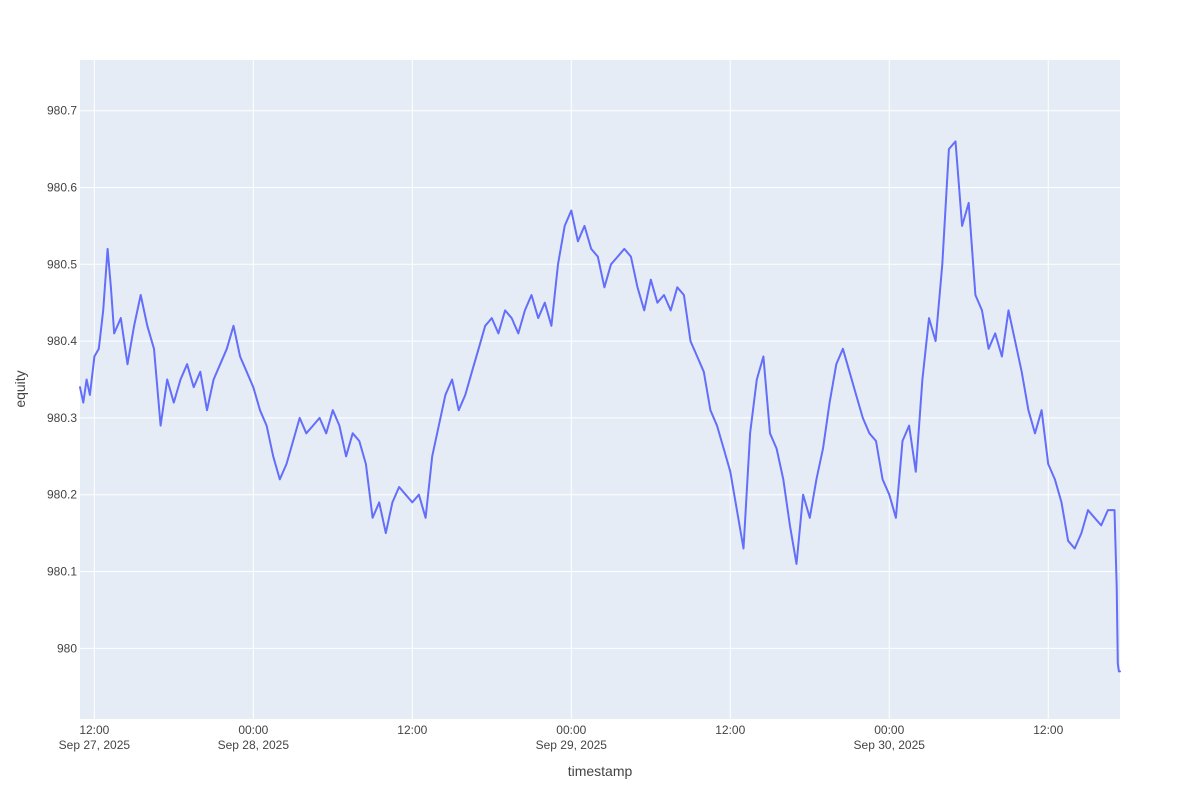  Describe the element at coordinates (600, 771) in the screenshot. I see `x-axis-title: timestamp` at that location.